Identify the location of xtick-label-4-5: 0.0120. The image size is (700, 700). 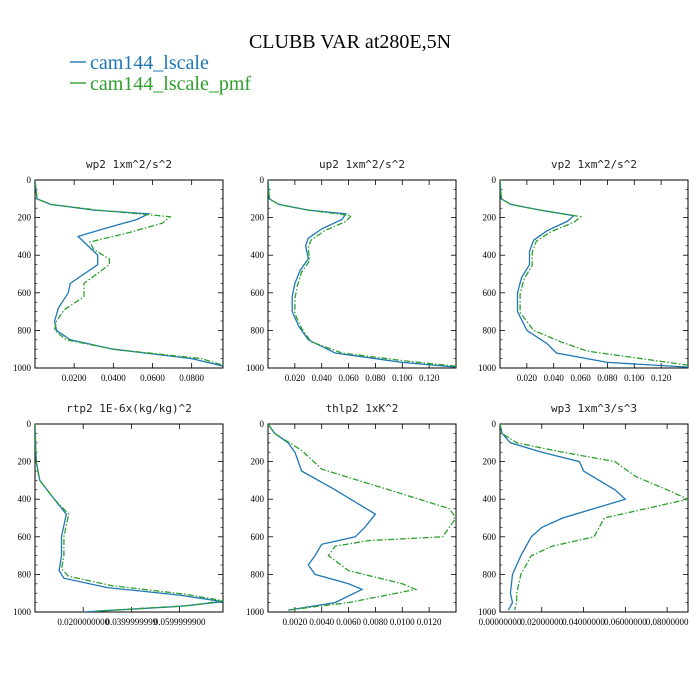
(429, 622).